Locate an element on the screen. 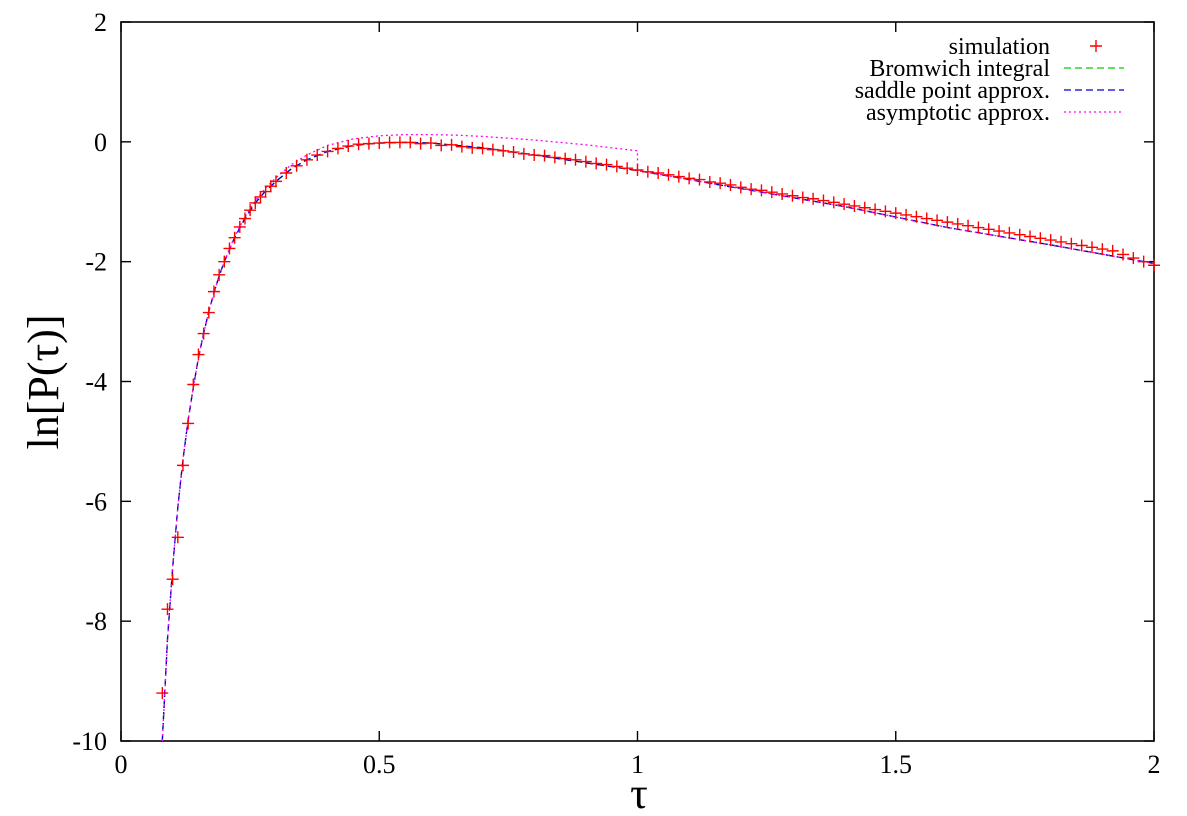 The height and width of the screenshot is (816, 1187). legend-label: asymptotic approx. is located at coordinates (958, 113).